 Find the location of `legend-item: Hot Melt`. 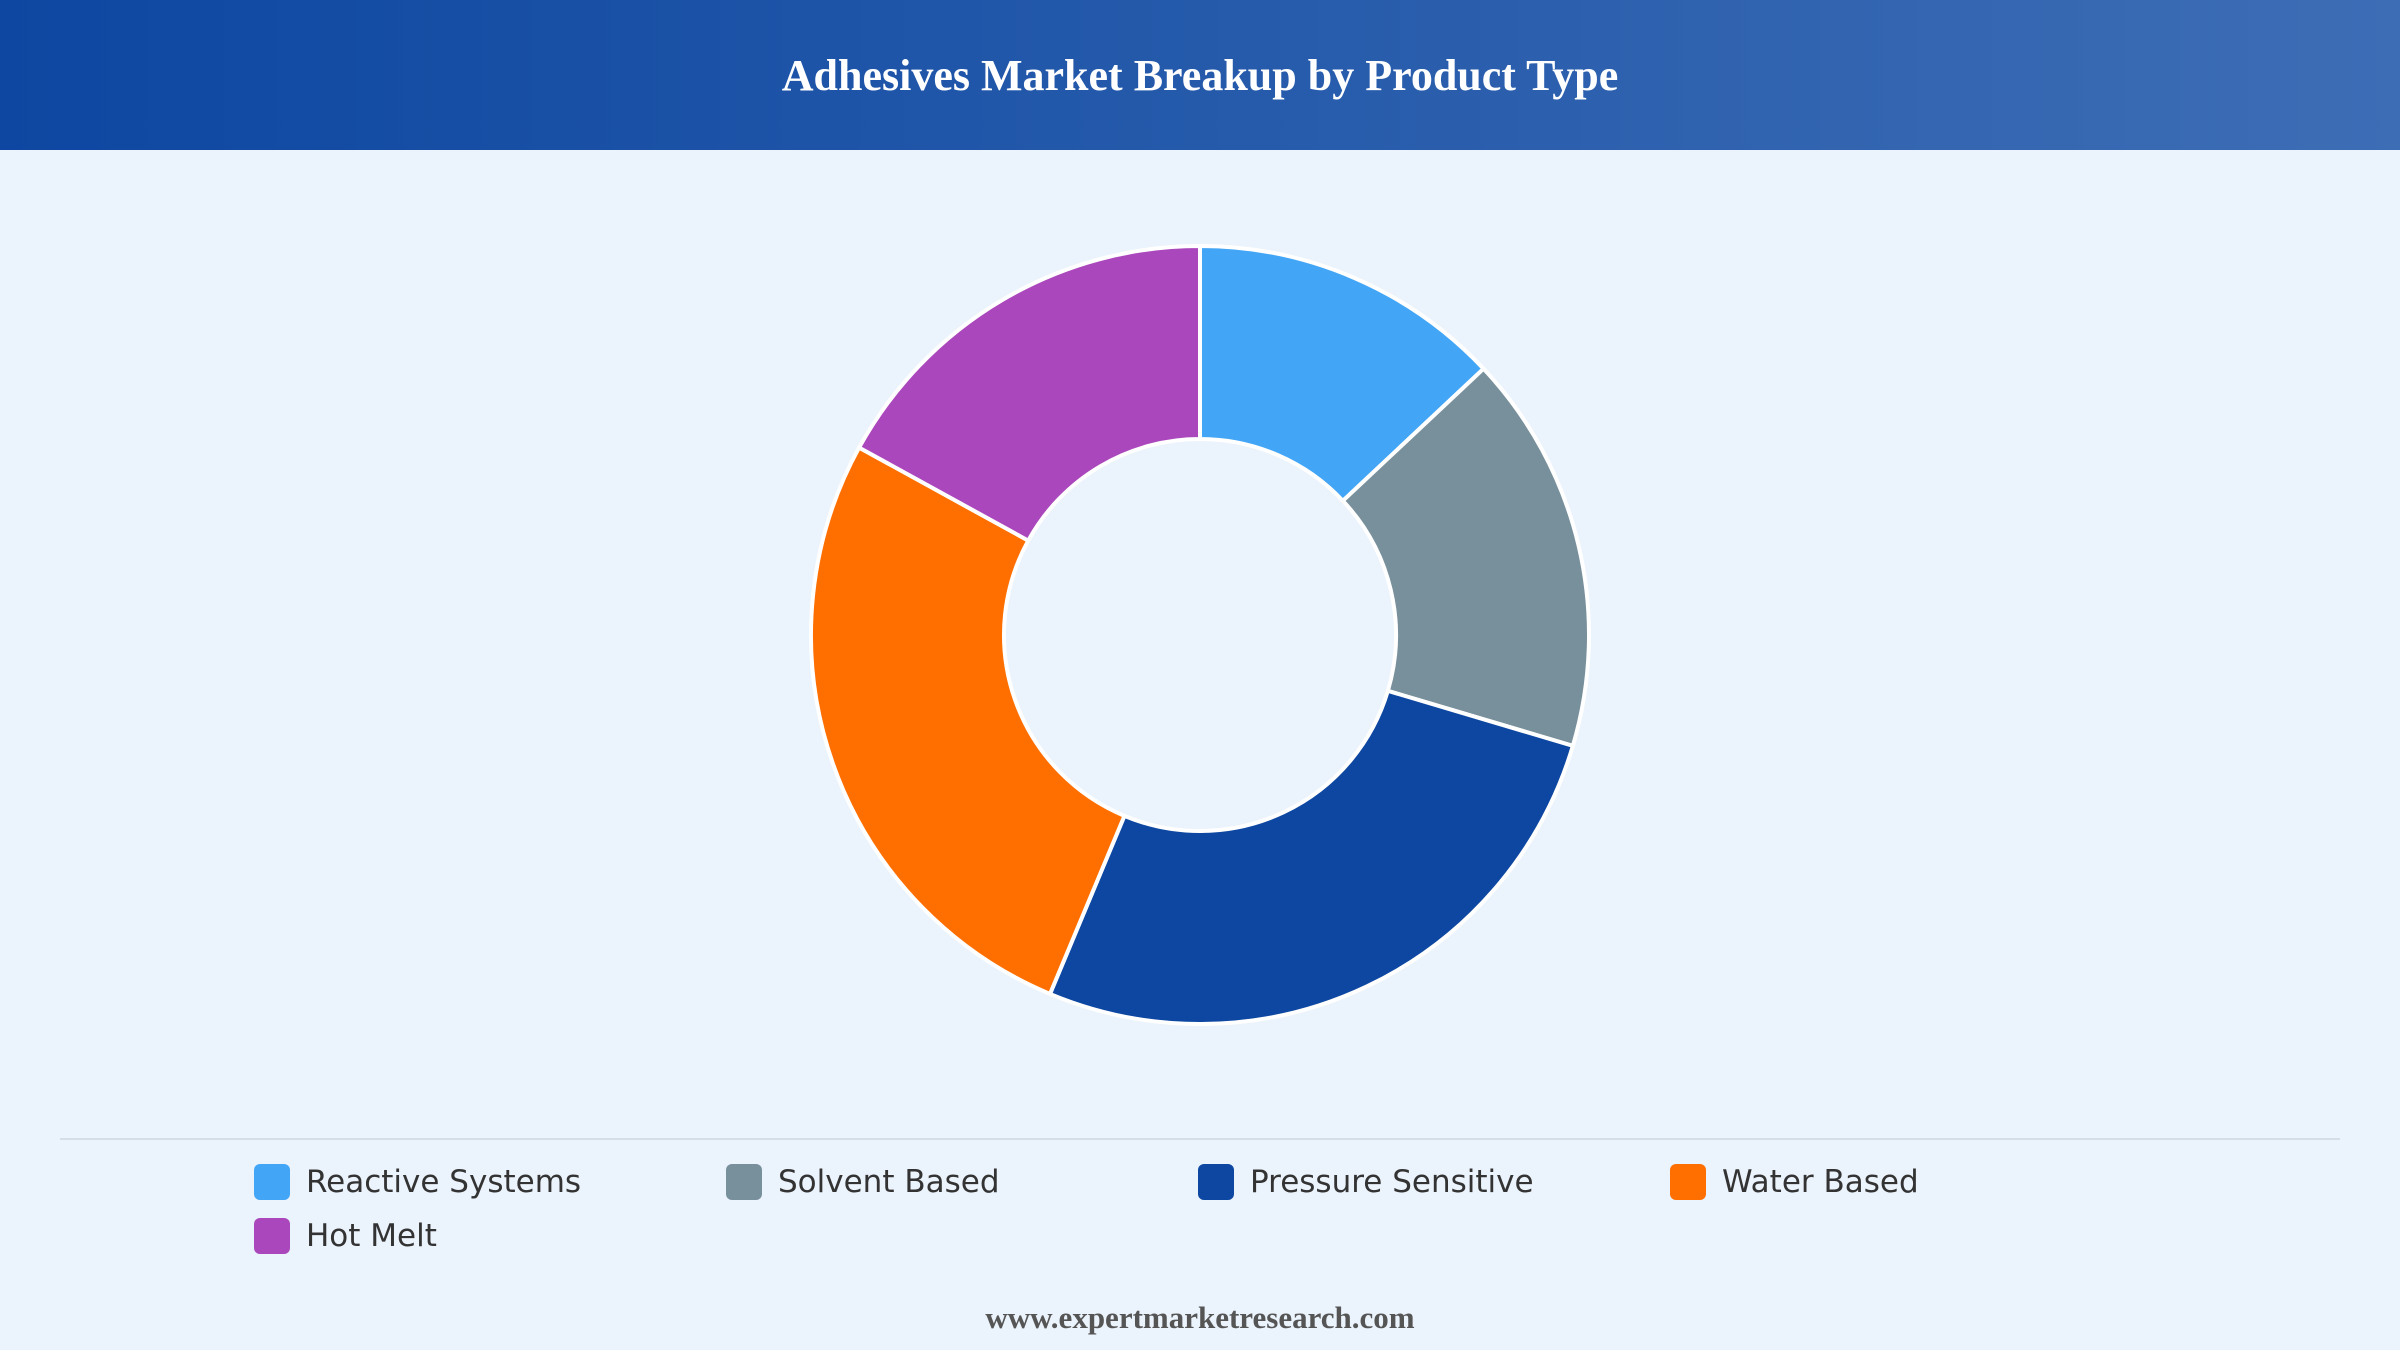

legend-item: Hot Melt is located at coordinates (490, 1236).